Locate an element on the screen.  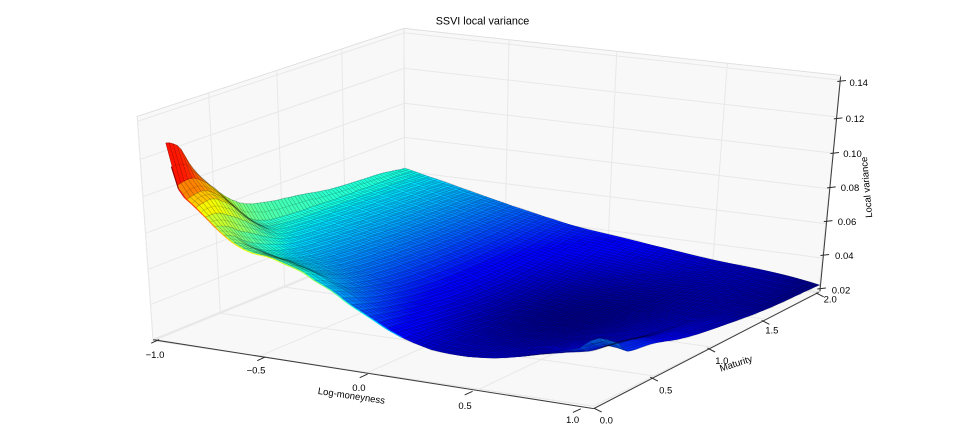
svg-text: 1.5 is located at coordinates (771, 331).